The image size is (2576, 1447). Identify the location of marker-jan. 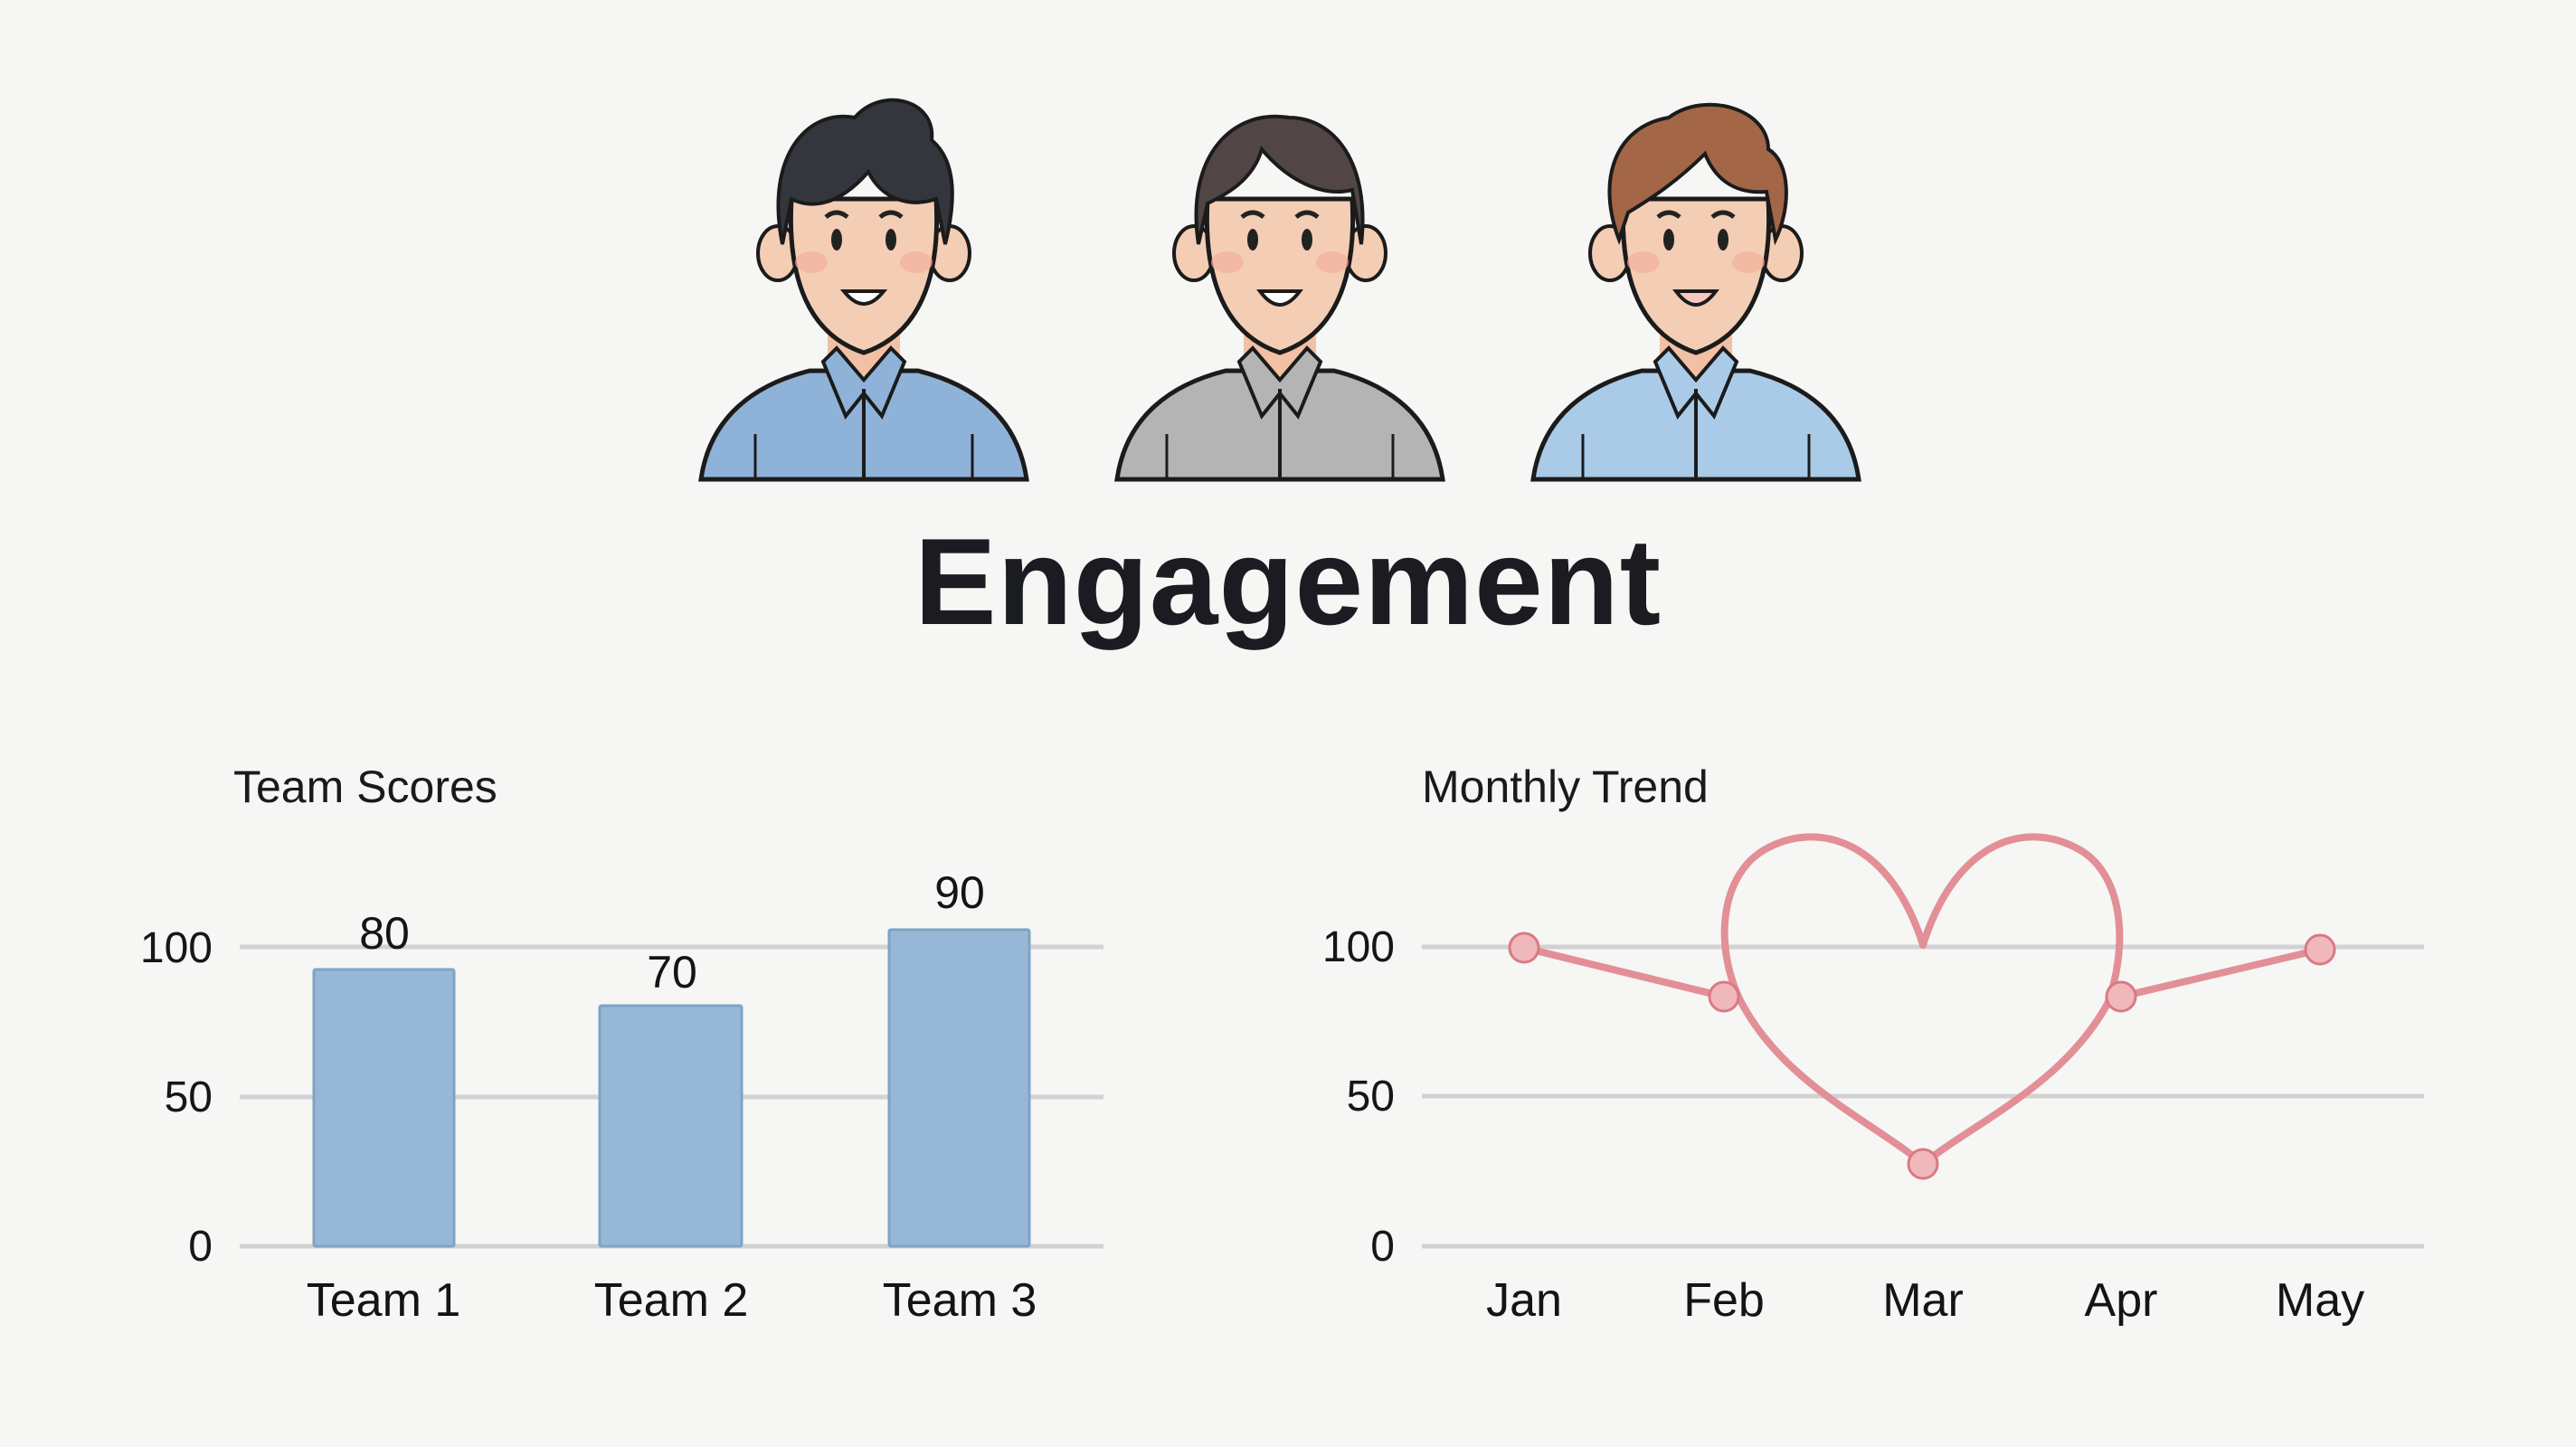
(1524, 948).